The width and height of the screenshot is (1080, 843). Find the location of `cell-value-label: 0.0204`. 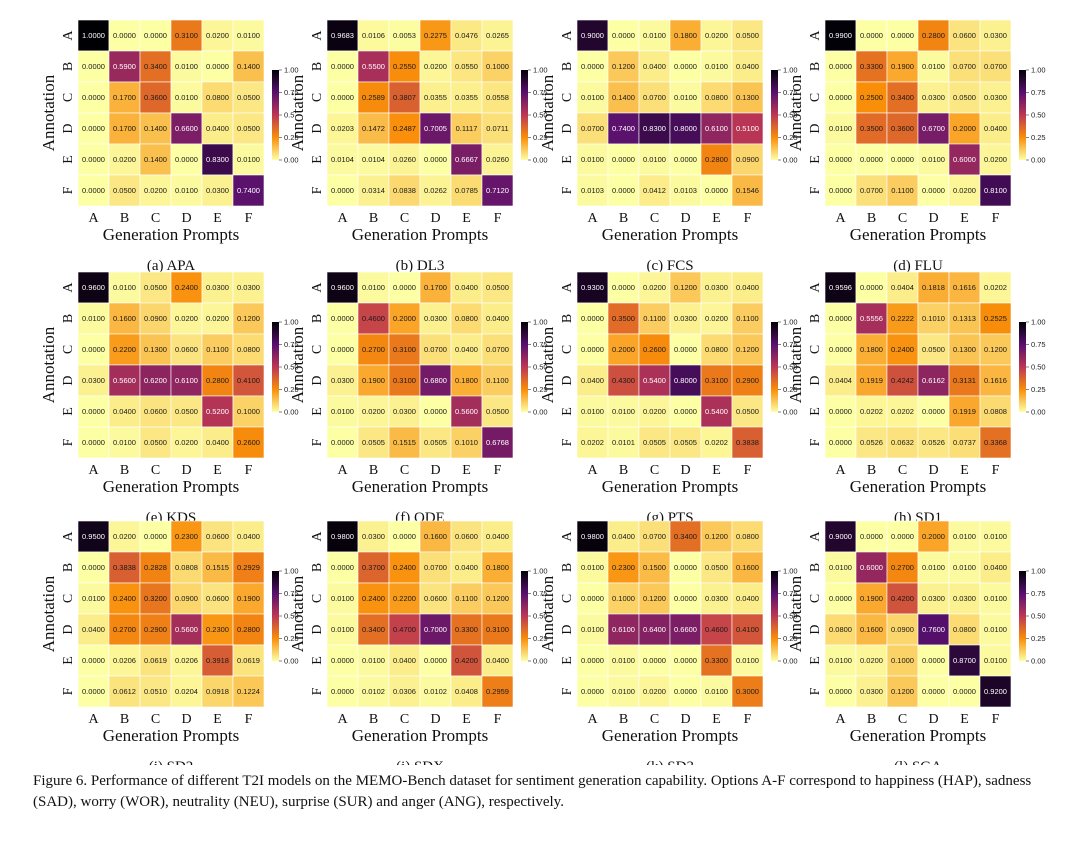

cell-value-label: 0.0204 is located at coordinates (186, 691).